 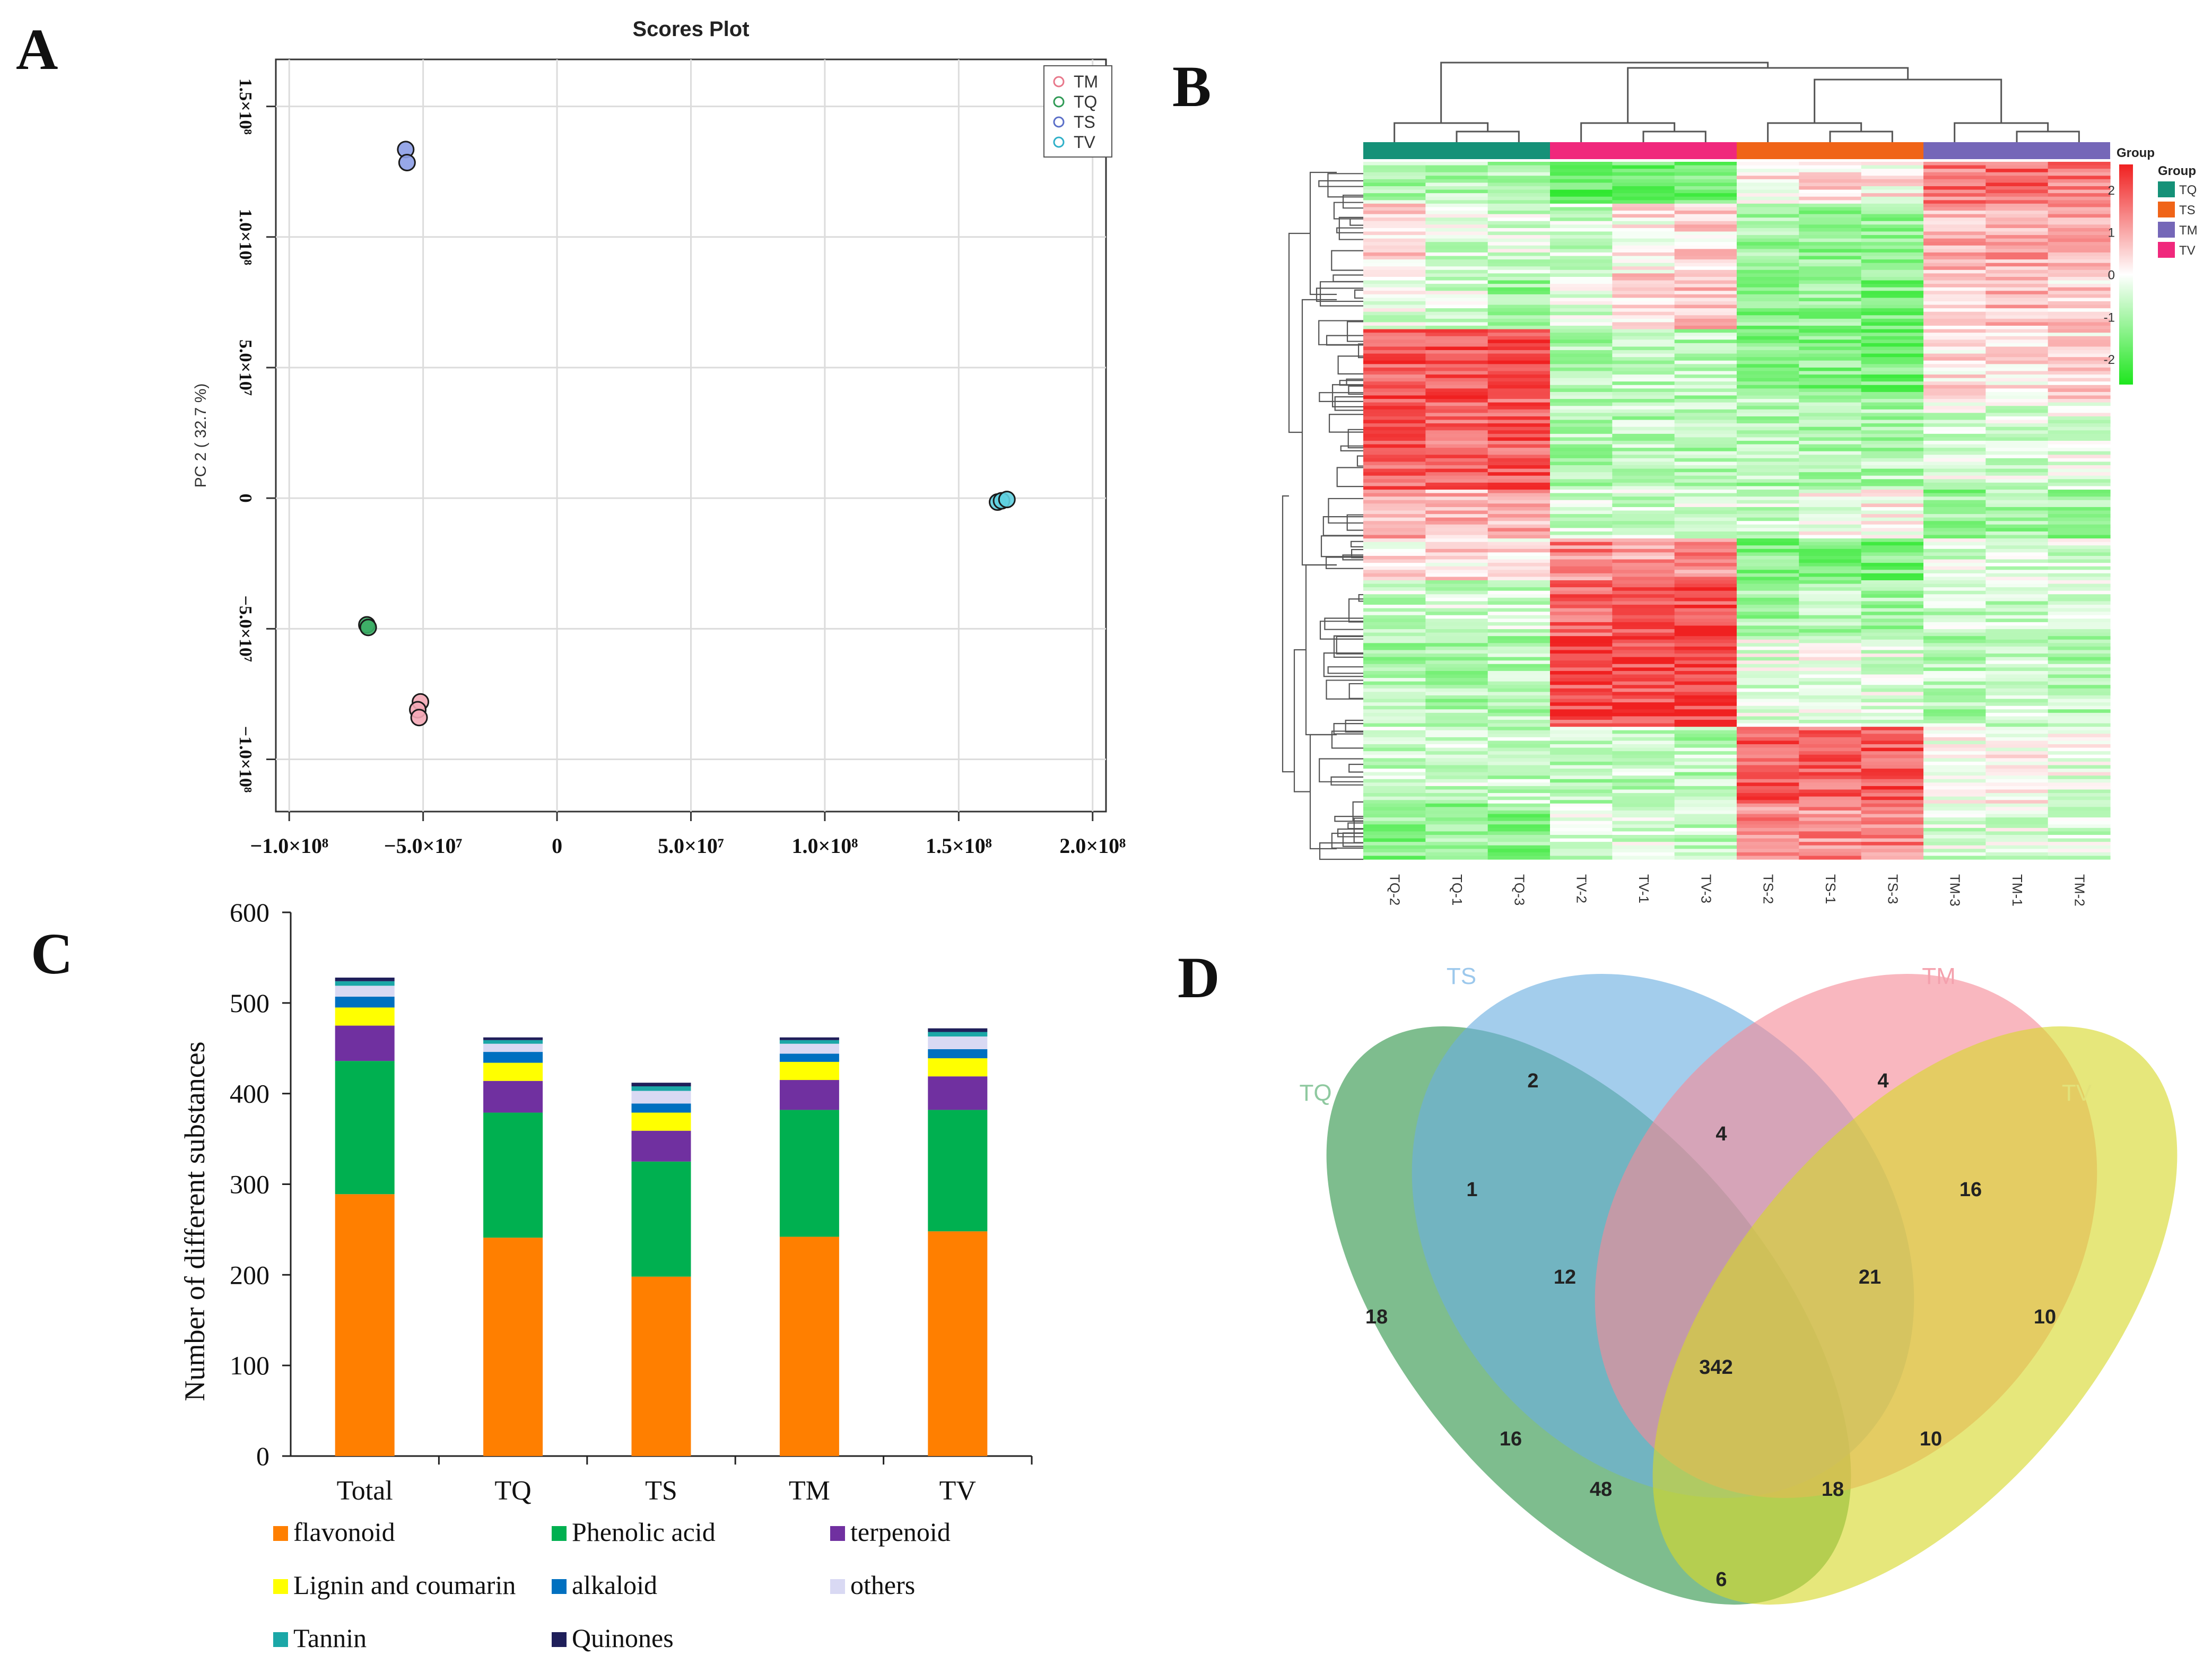 What do you see at coordinates (661, 1084) in the screenshot?
I see `bar-segment-quinones` at bounding box center [661, 1084].